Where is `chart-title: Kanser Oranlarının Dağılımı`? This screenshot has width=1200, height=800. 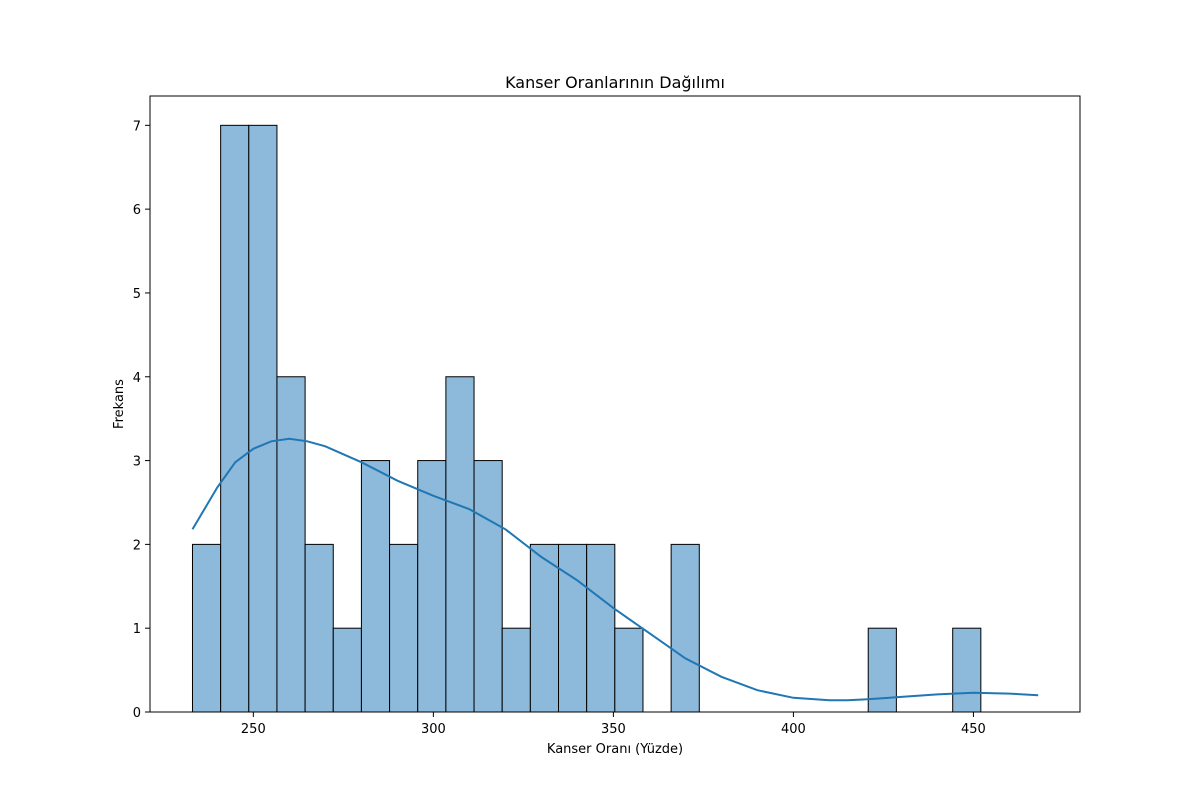 chart-title: Kanser Oranlarının Dağılımı is located at coordinates (615, 82).